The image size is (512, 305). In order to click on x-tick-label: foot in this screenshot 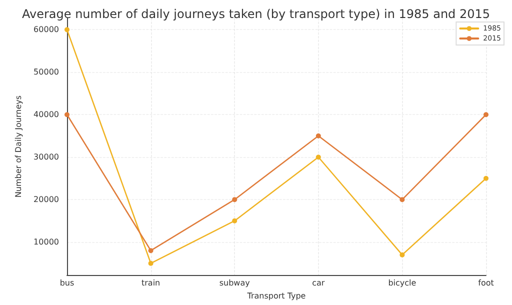, I will do `click(486, 283)`.